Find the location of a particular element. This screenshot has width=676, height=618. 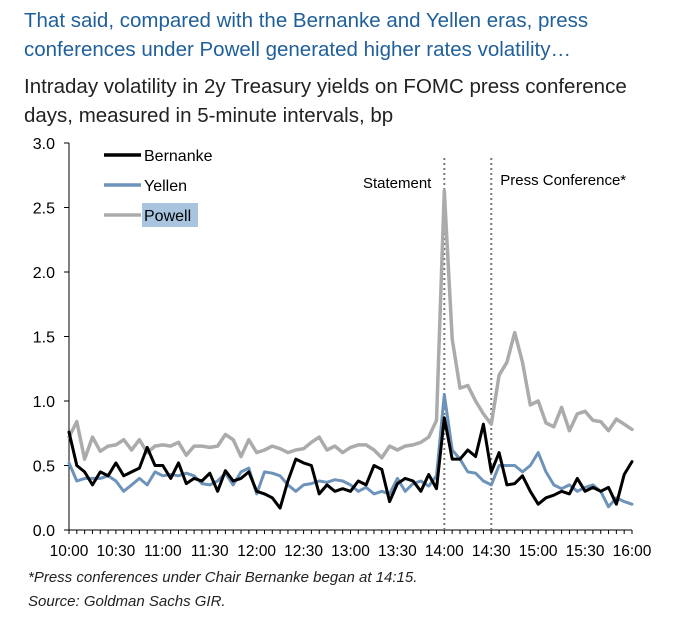

x-tick-label: 14:30 is located at coordinates (491, 551).